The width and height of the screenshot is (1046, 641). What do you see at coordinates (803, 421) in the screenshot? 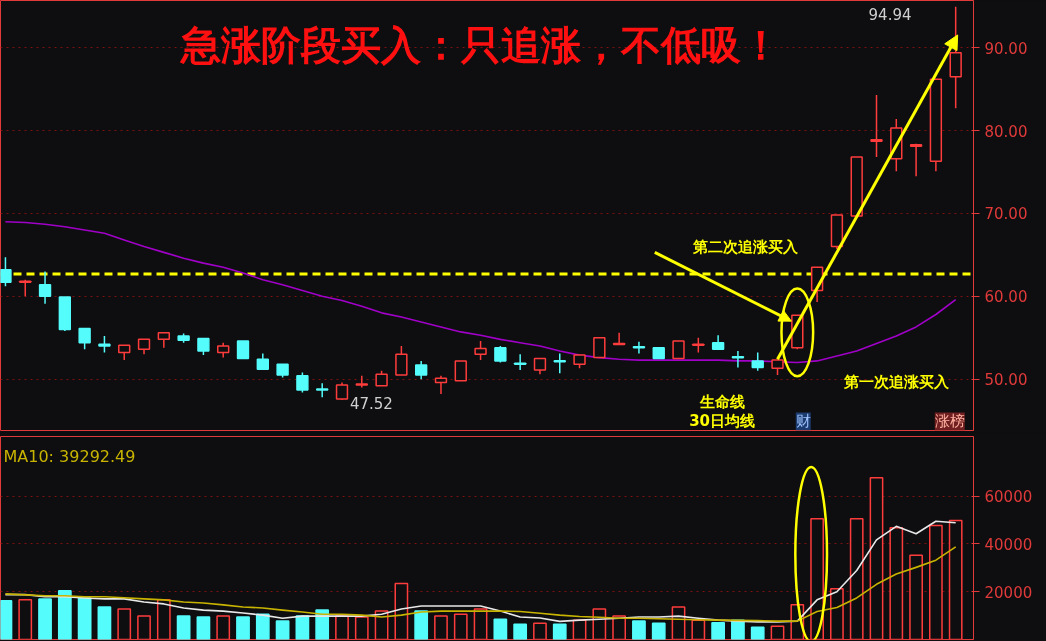
I see `annotation: 财` at bounding box center [803, 421].